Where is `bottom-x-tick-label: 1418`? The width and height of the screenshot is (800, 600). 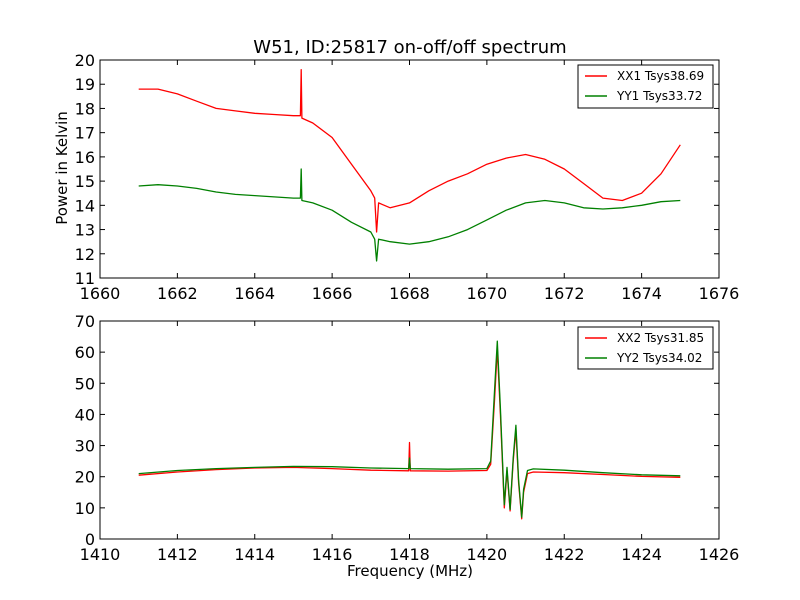
bottom-x-tick-label: 1418 is located at coordinates (409, 554).